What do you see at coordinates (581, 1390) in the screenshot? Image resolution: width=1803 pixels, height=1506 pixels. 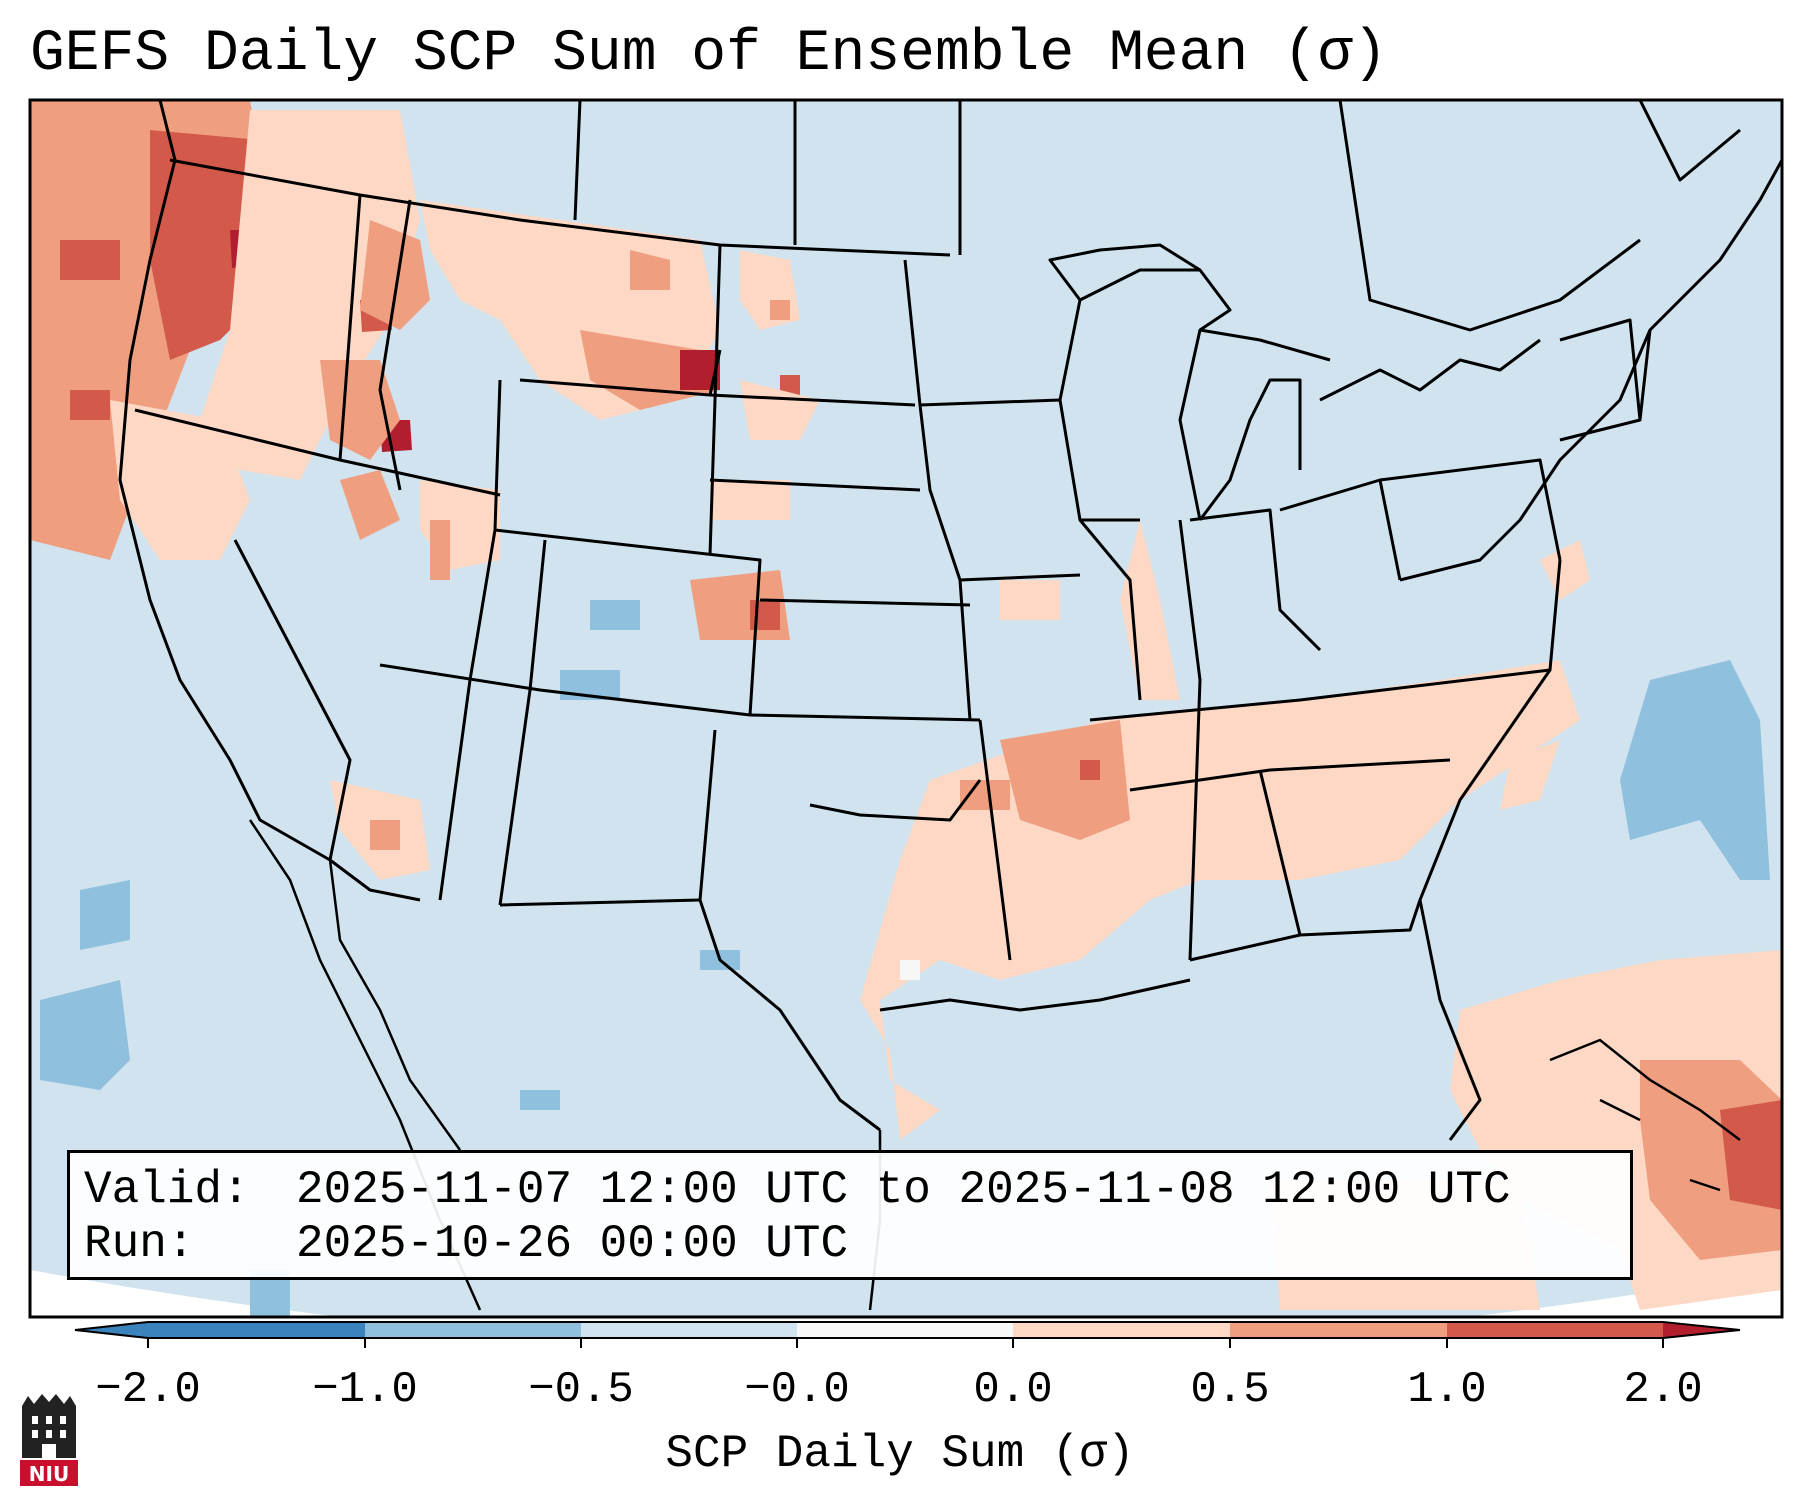 I see `colorbar-tick-label: −0.5` at bounding box center [581, 1390].